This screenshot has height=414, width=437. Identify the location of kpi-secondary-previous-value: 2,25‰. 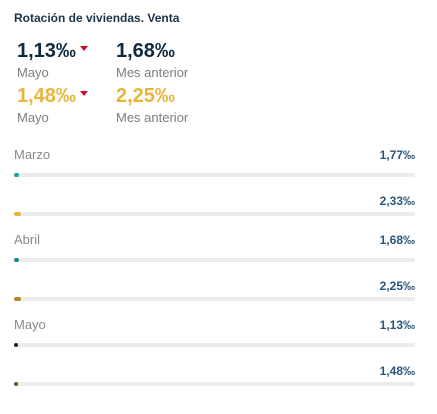
(145, 96).